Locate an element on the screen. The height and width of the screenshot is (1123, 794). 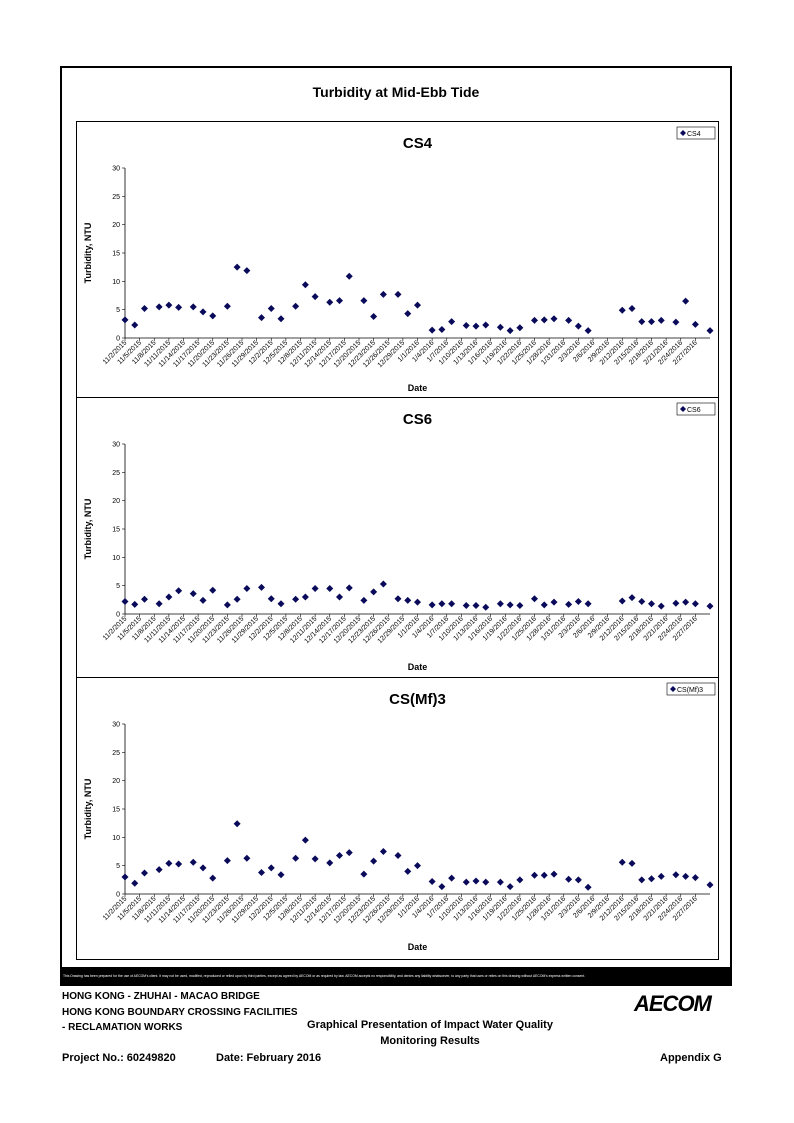
chart-cs4-legend-marker is located at coordinates (683, 133).